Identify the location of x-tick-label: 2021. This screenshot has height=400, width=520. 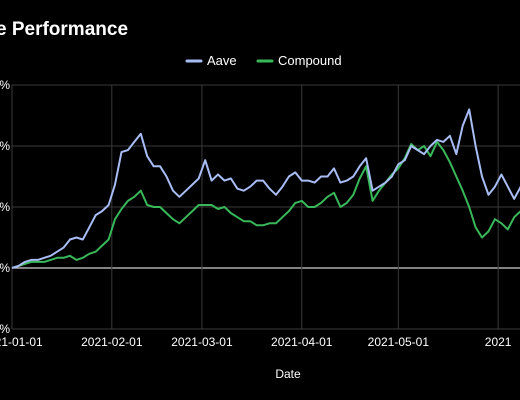
(498, 342).